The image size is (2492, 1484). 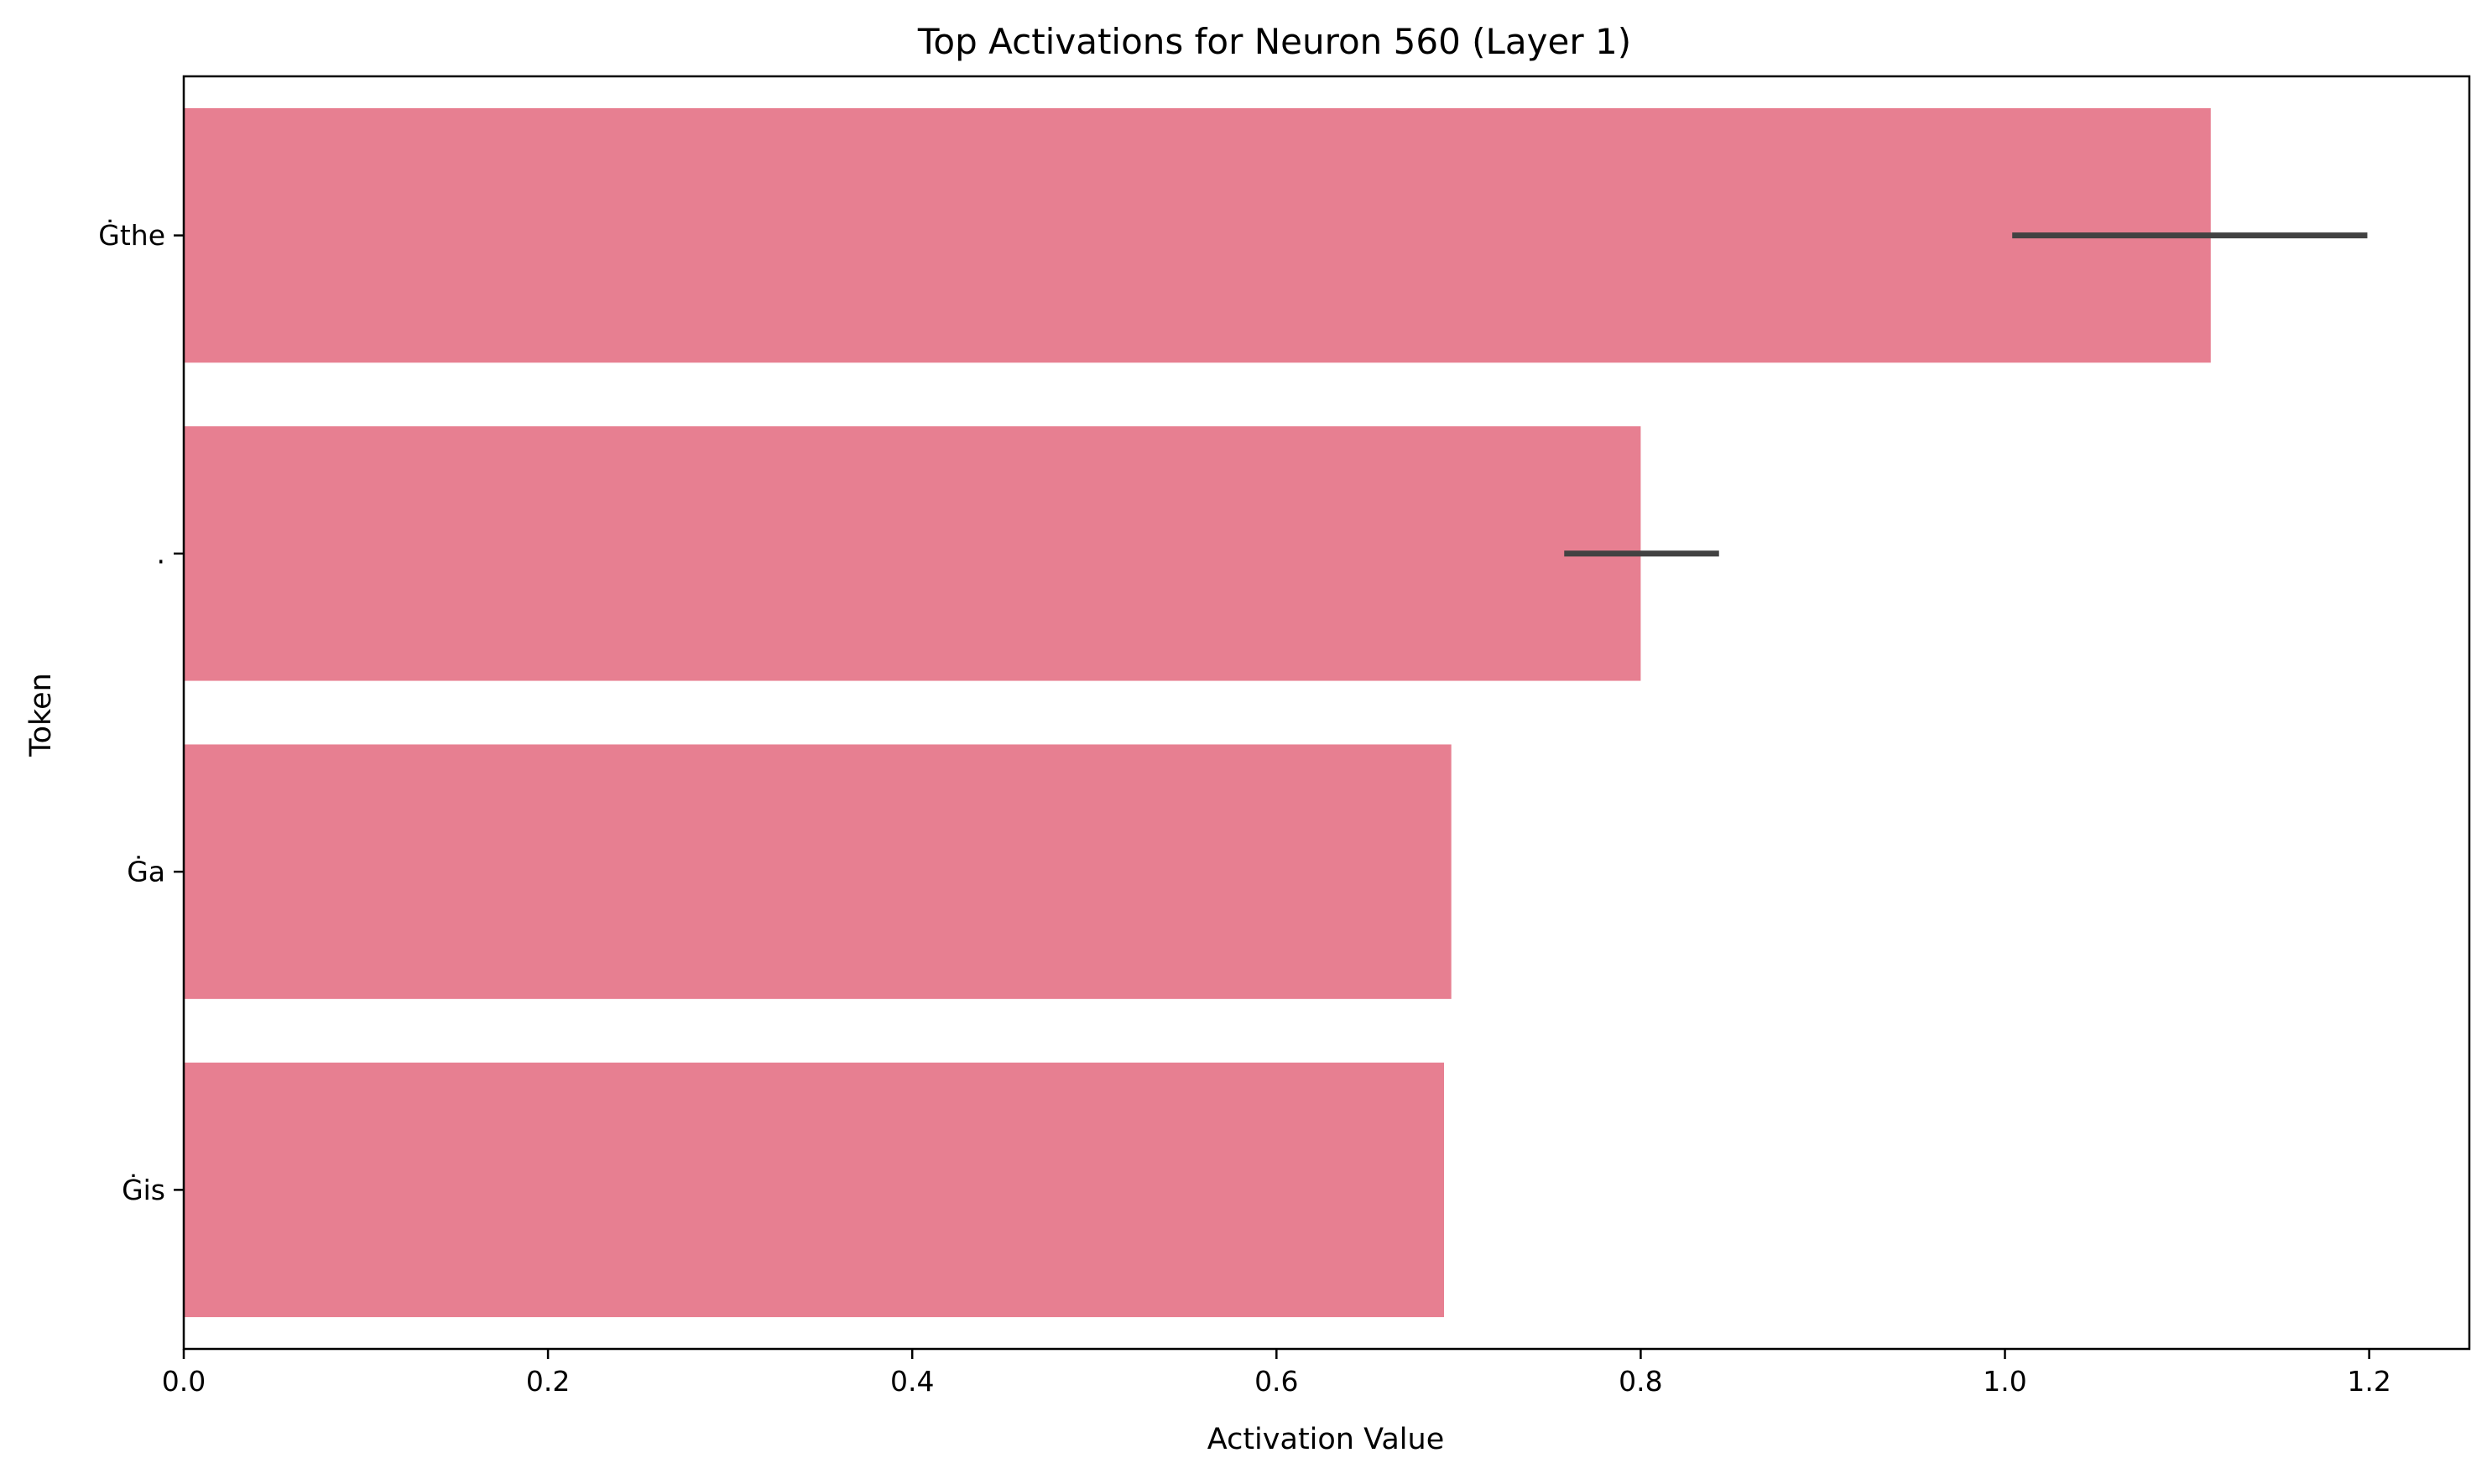 I want to click on x-tick-label: 1.0, so click(x=2005, y=1381).